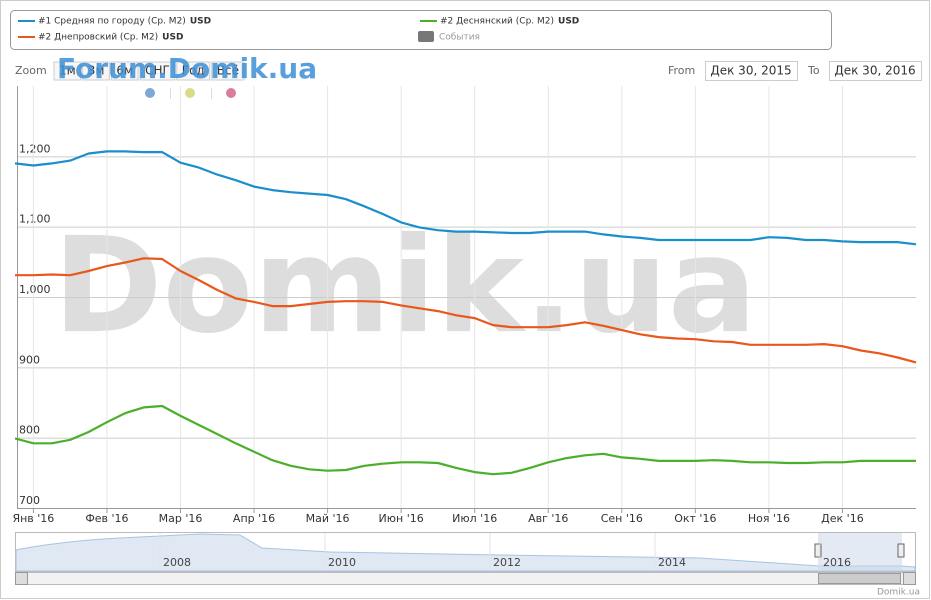 The width and height of the screenshot is (931, 600). Describe the element at coordinates (465, 440) in the screenshot. I see `series-line` at that location.